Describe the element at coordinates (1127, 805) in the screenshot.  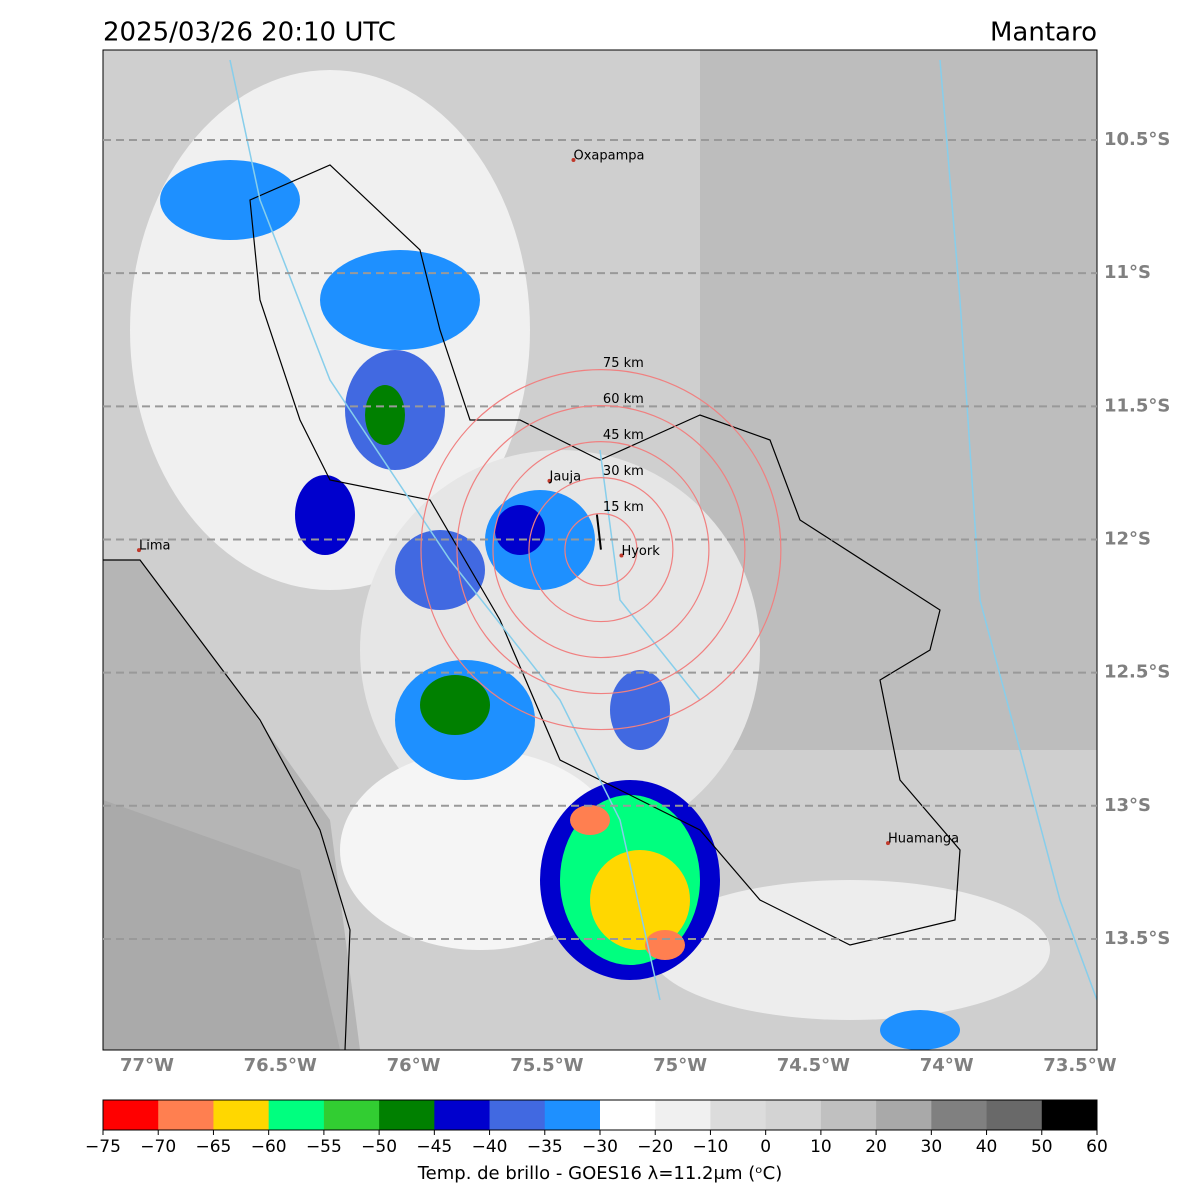
I see `lat-label: 13°S` at that location.